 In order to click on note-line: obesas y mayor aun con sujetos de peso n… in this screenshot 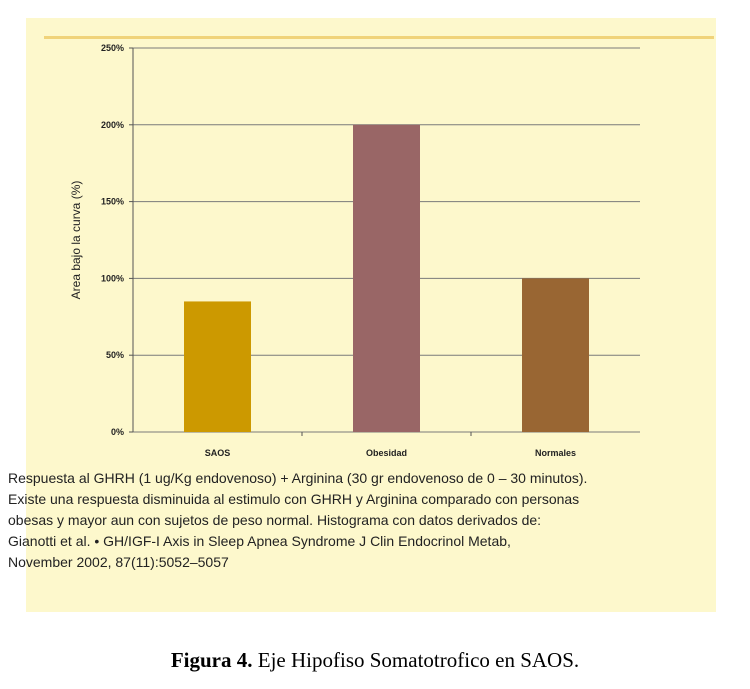, I will do `click(275, 520)`.